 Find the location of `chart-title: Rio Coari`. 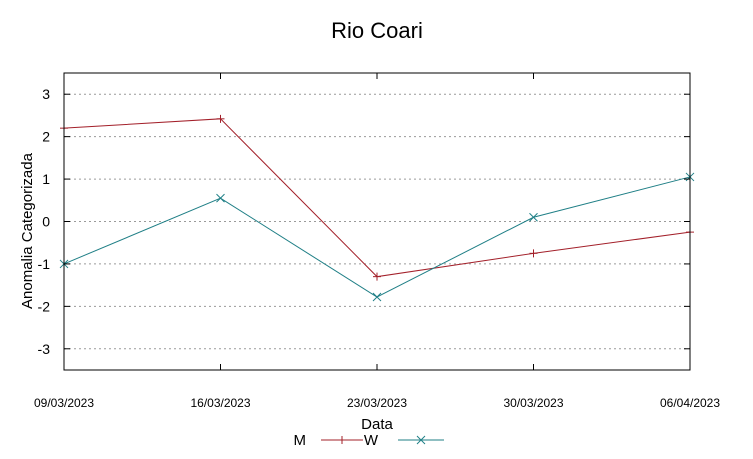

chart-title: Rio Coari is located at coordinates (377, 30).